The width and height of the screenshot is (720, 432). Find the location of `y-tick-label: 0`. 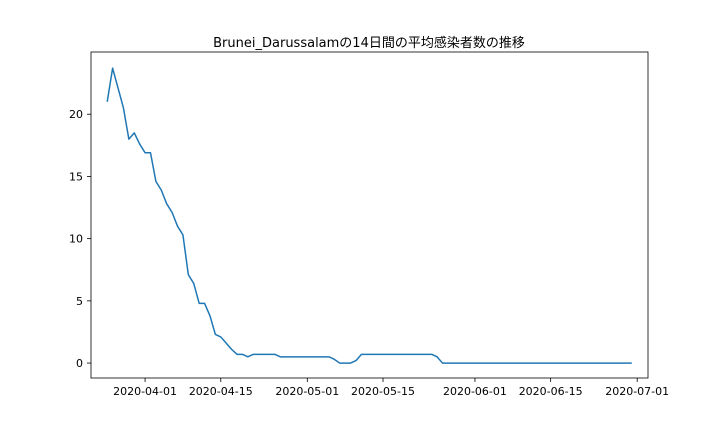

y-tick-label: 0 is located at coordinates (79, 363).